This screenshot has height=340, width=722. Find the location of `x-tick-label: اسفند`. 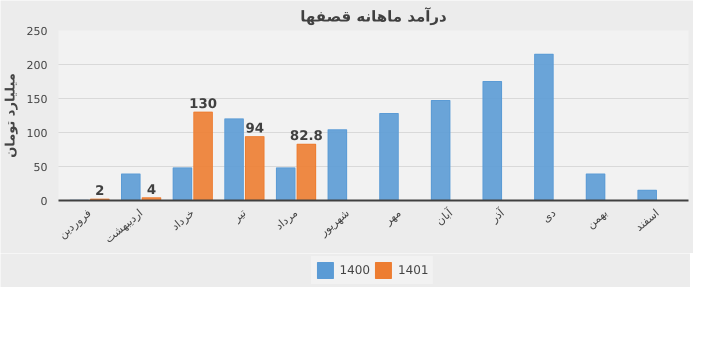

x-tick-label: اسفند is located at coordinates (647, 220).